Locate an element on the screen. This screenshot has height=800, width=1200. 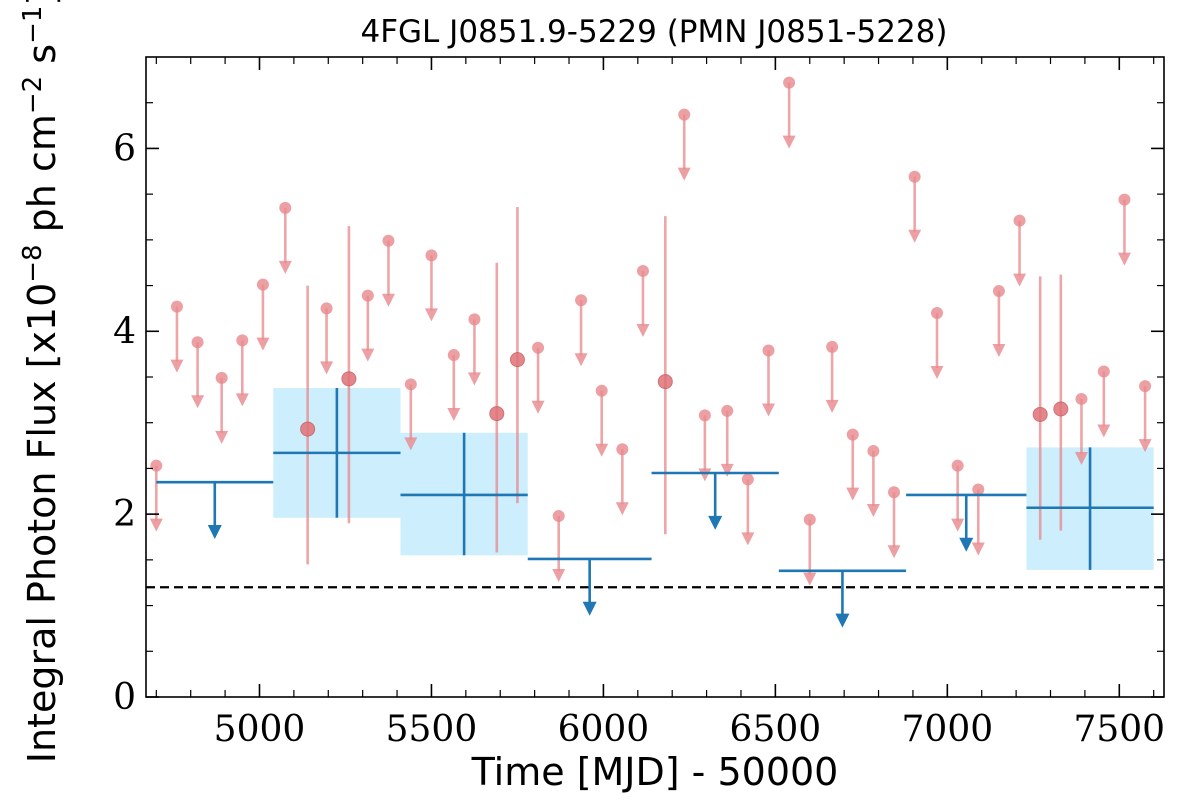
y-axis-label-mid2: s is located at coordinates (42, 60).